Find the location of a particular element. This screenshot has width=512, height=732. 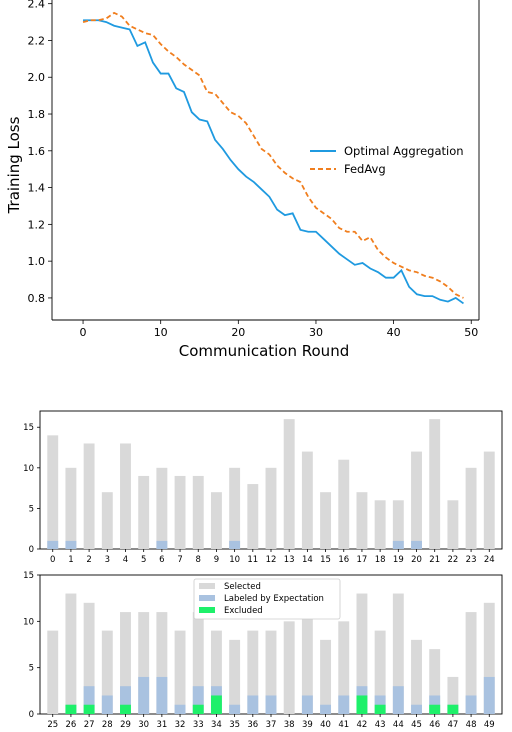

bar-chart-ytick-label: 0 is located at coordinates (31, 715).